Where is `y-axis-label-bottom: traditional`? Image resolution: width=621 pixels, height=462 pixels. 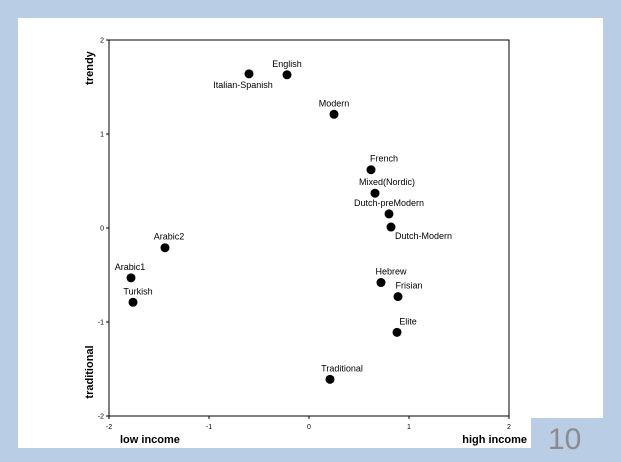
y-axis-label-bottom: traditional is located at coordinates (90, 371).